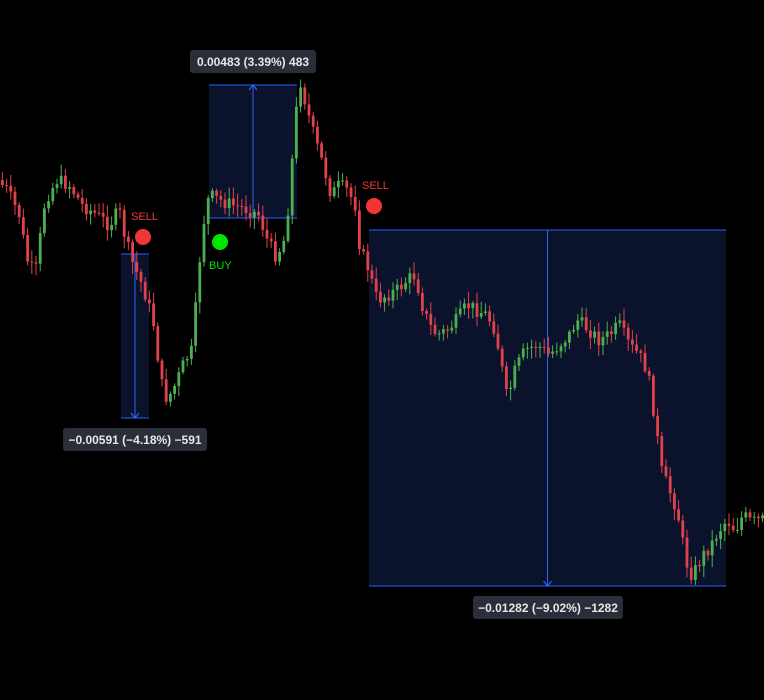  I want to click on measurement-label: 0.00483 (3.39%) 483, so click(253, 61).